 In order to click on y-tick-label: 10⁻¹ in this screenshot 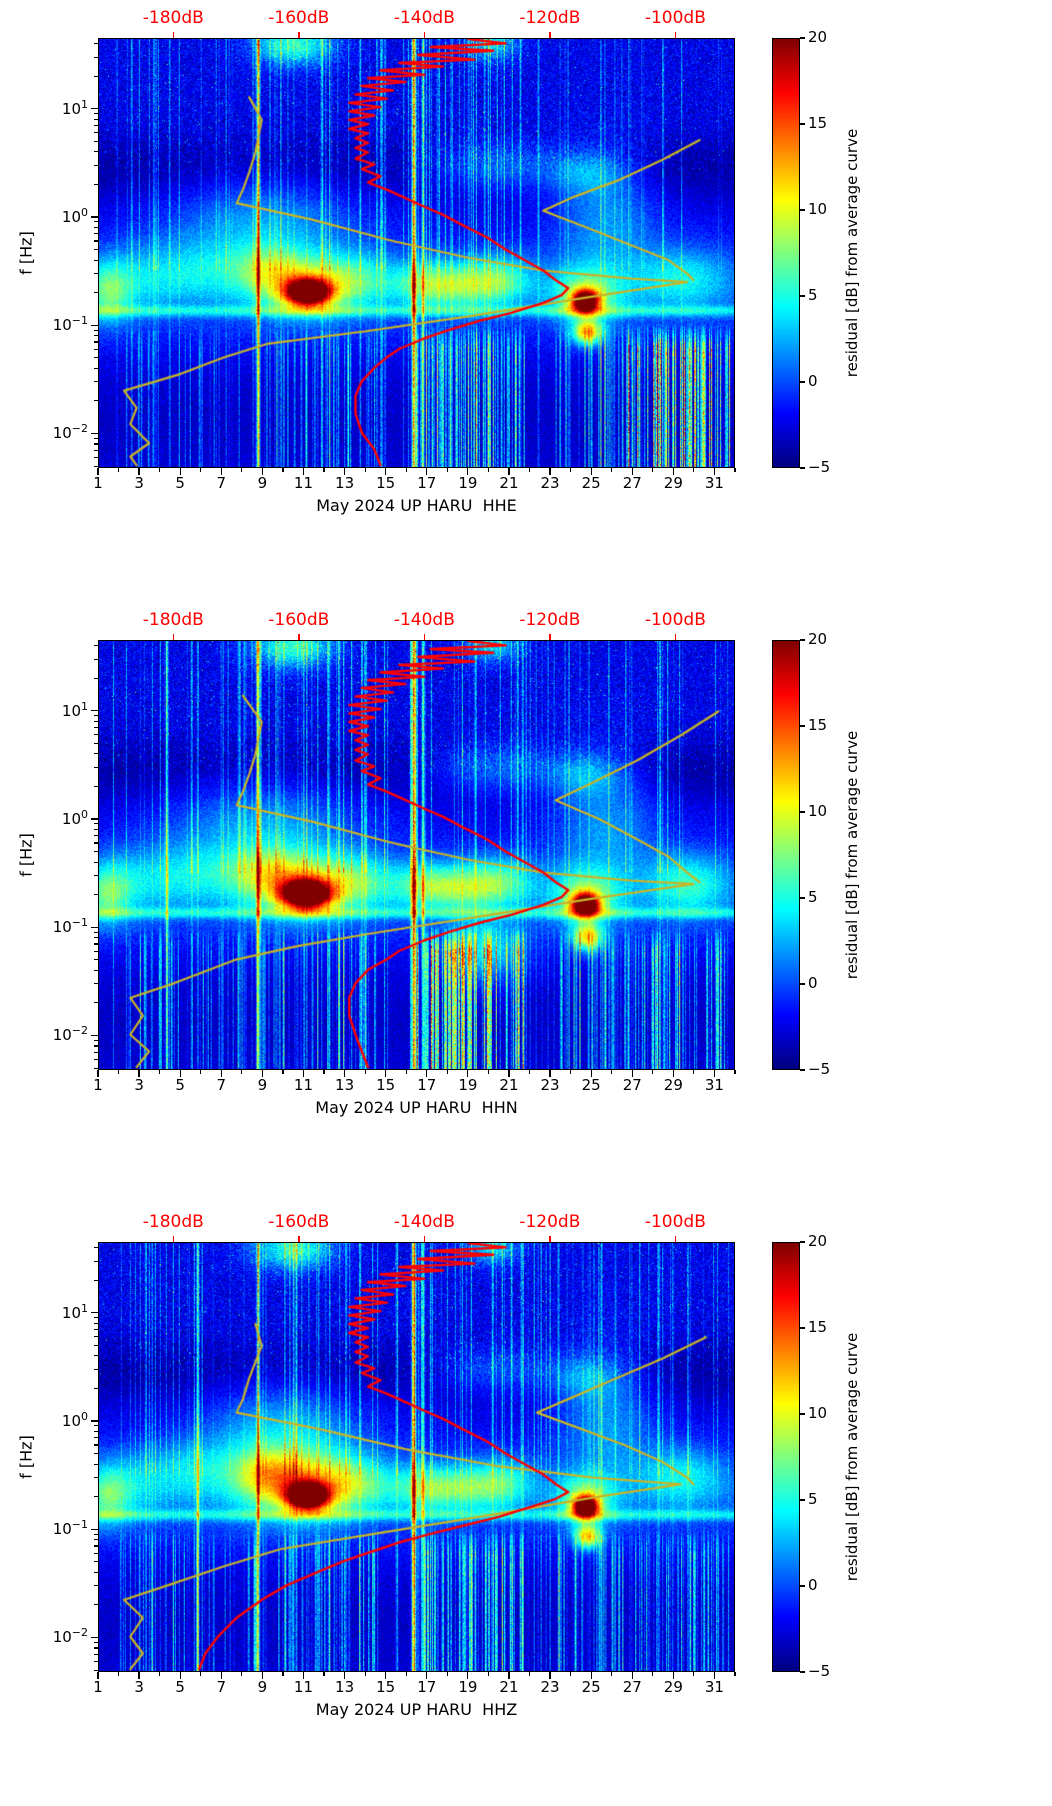, I will do `click(70, 324)`.